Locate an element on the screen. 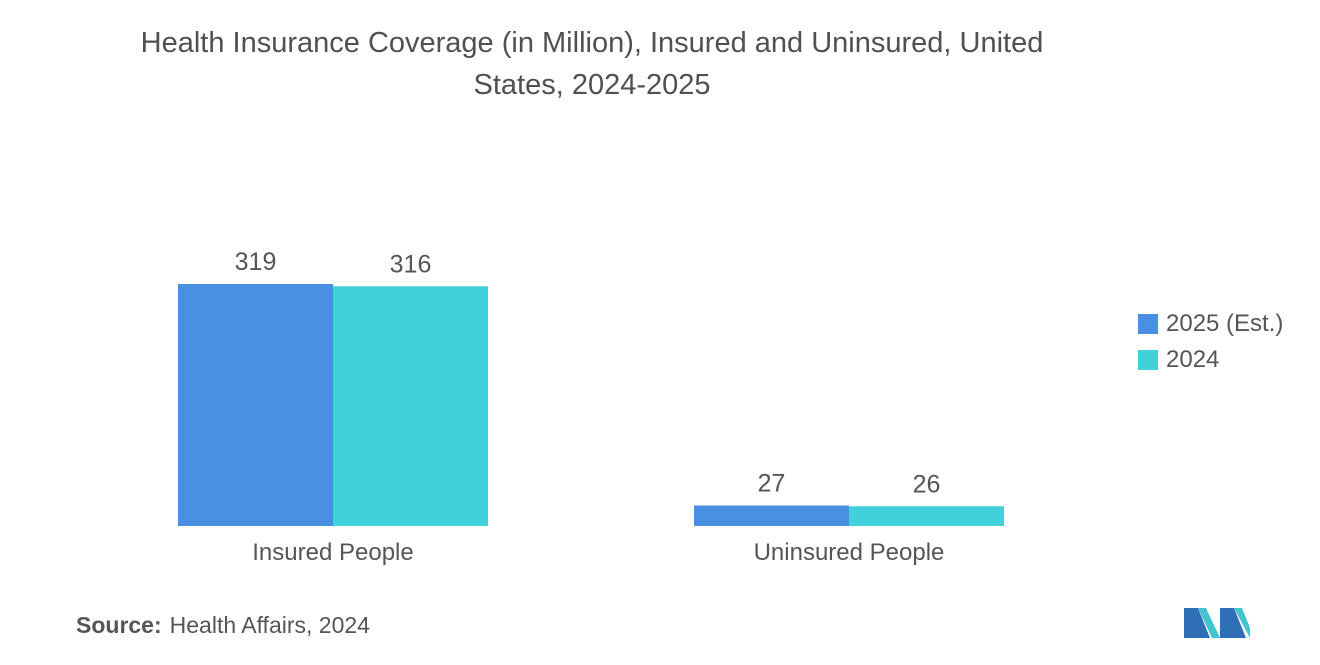 This screenshot has height=665, width=1320. bar-uninsured-people-2025 is located at coordinates (771, 515).